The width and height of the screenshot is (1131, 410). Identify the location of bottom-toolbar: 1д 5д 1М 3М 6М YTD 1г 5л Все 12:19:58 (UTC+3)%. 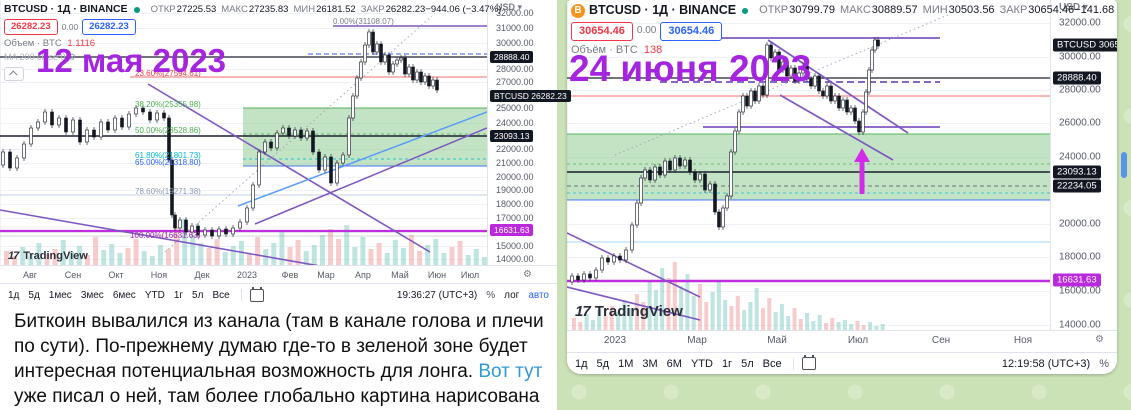
(842, 363).